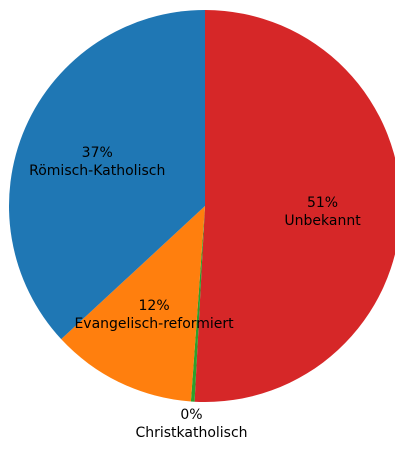 This screenshot has width=395, height=460. Describe the element at coordinates (197, 304) in the screenshot. I see `pie-slice-christkatholisch` at that location.